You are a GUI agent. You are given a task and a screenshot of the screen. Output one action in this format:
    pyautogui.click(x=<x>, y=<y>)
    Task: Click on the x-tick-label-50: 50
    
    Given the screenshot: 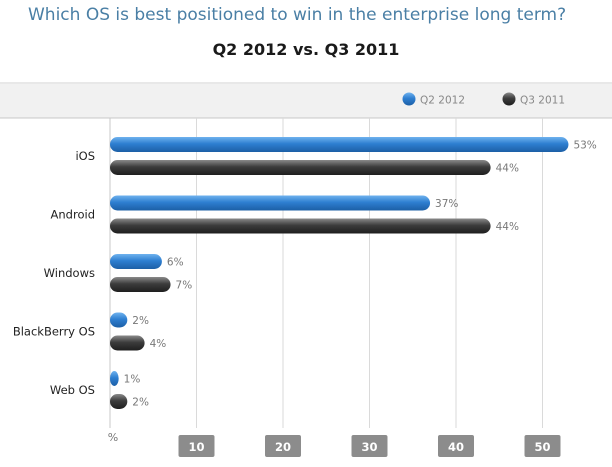 What is the action you would take?
    pyautogui.click(x=542, y=447)
    